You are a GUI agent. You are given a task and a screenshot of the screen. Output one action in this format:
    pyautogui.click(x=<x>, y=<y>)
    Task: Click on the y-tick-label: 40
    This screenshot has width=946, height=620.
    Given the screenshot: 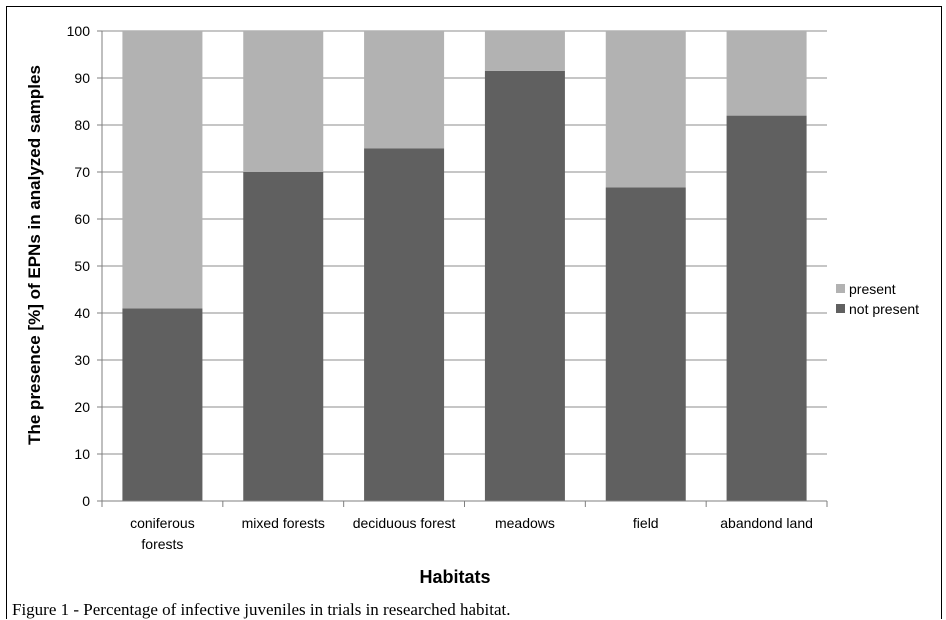 What is the action you would take?
    pyautogui.click(x=82, y=313)
    